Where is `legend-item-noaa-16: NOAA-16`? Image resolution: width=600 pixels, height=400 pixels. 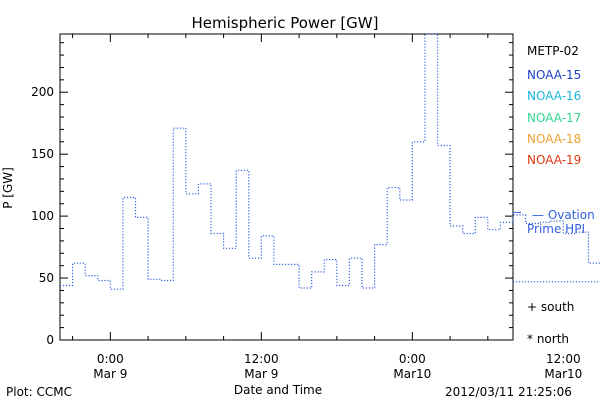
legend-item-noaa-16: NOAA-16 is located at coordinates (554, 96).